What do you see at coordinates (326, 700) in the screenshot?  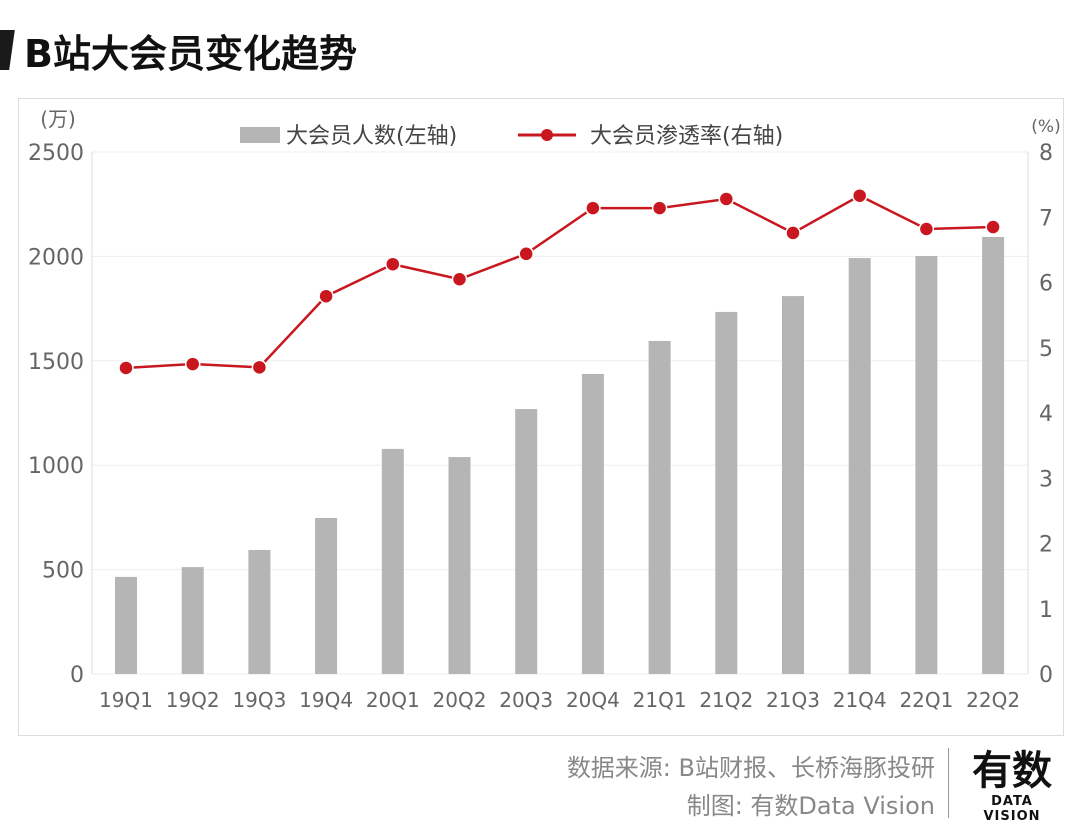 I see `x-tick-label: 19Q4` at bounding box center [326, 700].